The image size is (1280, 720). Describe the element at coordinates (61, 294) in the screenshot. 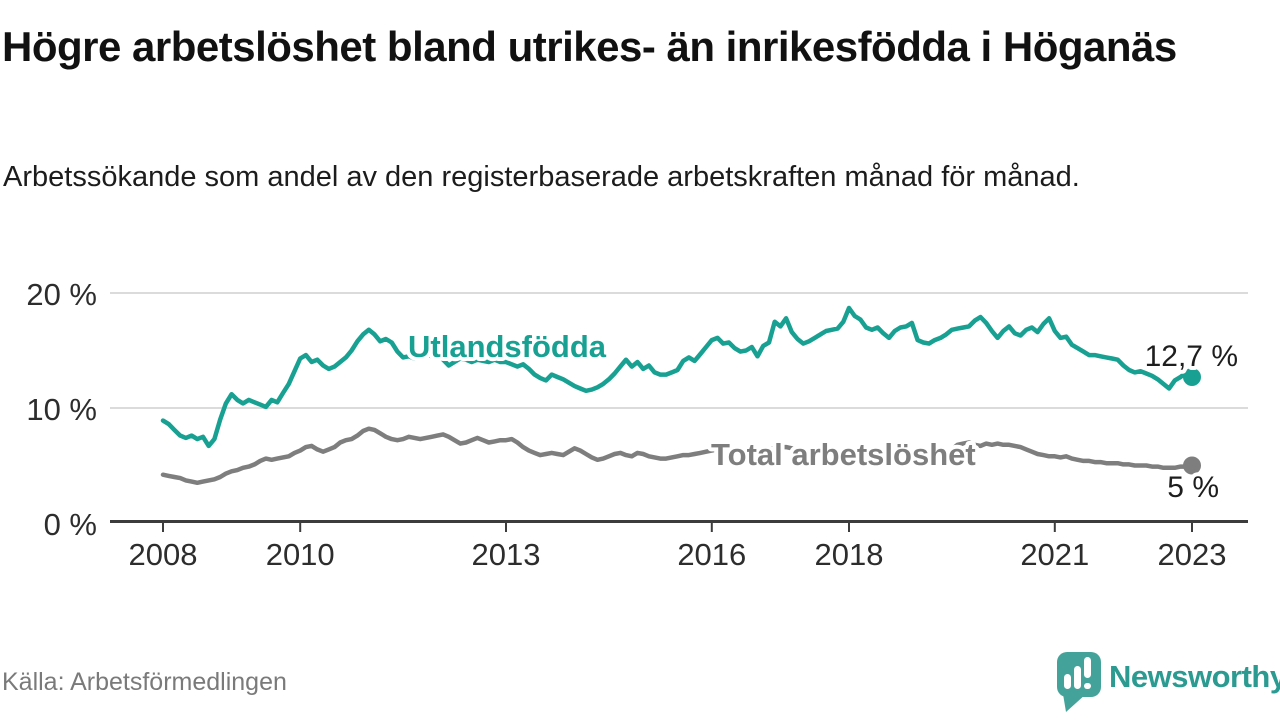

I see `y-tick-label: 20 %` at that location.